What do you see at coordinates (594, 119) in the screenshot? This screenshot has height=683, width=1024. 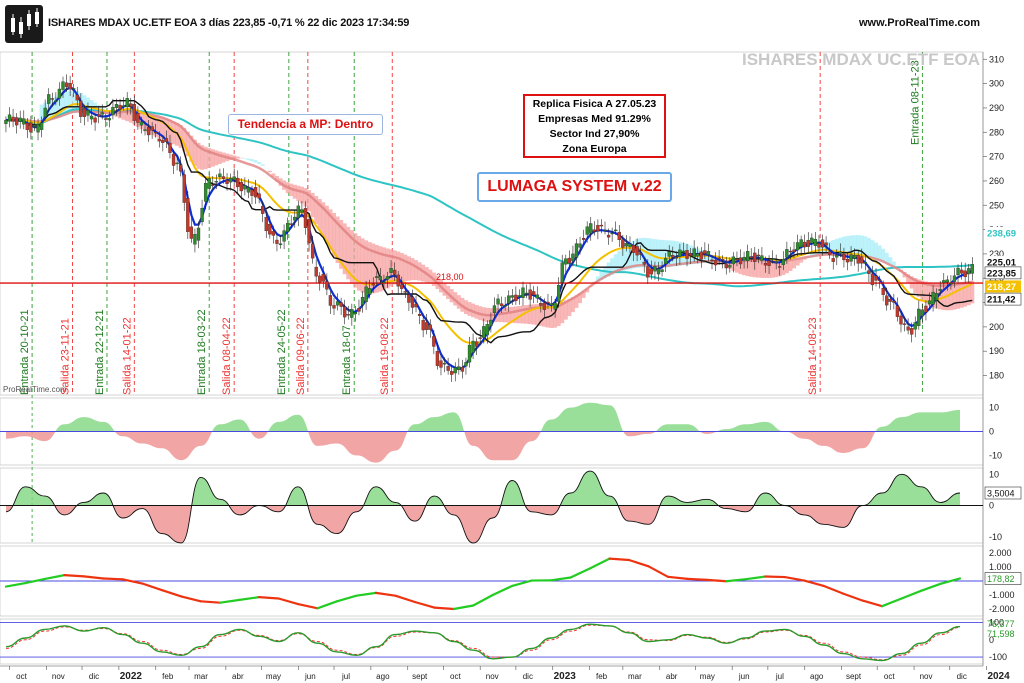 I see `replica-line: Empresas Med 91.29%` at bounding box center [594, 119].